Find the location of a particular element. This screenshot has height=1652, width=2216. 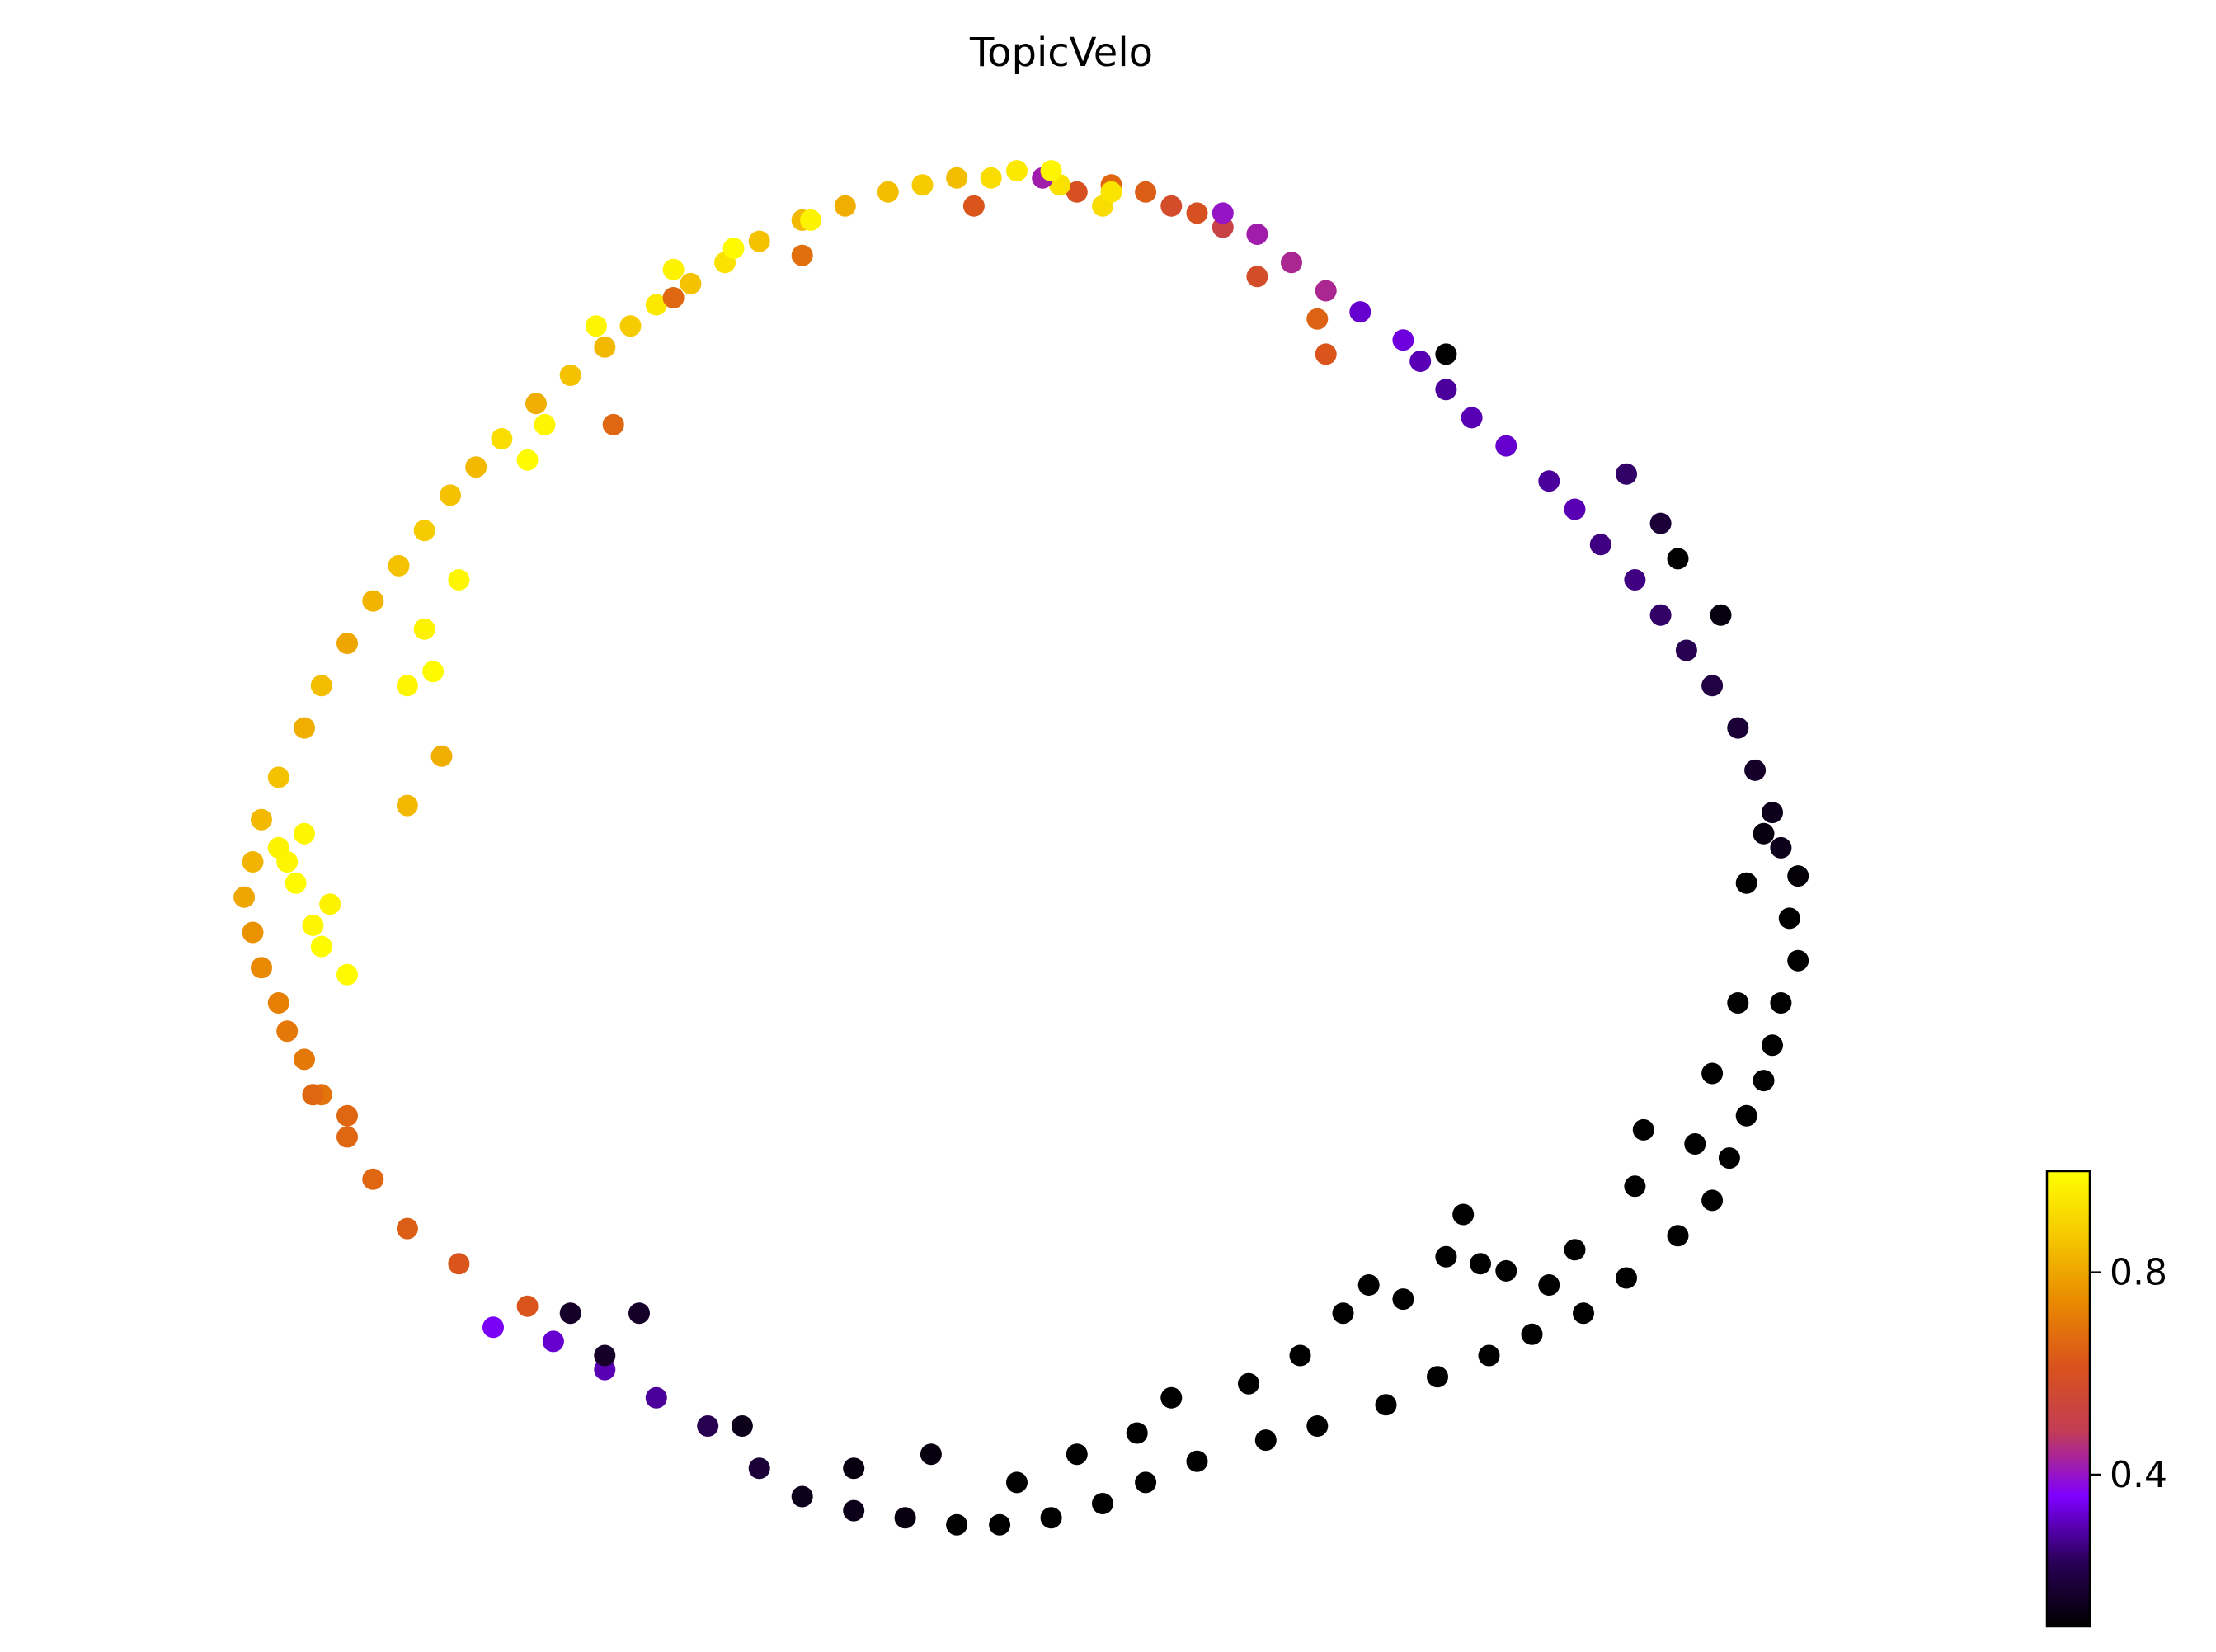

colorbar-outline is located at coordinates (2068, 1399).